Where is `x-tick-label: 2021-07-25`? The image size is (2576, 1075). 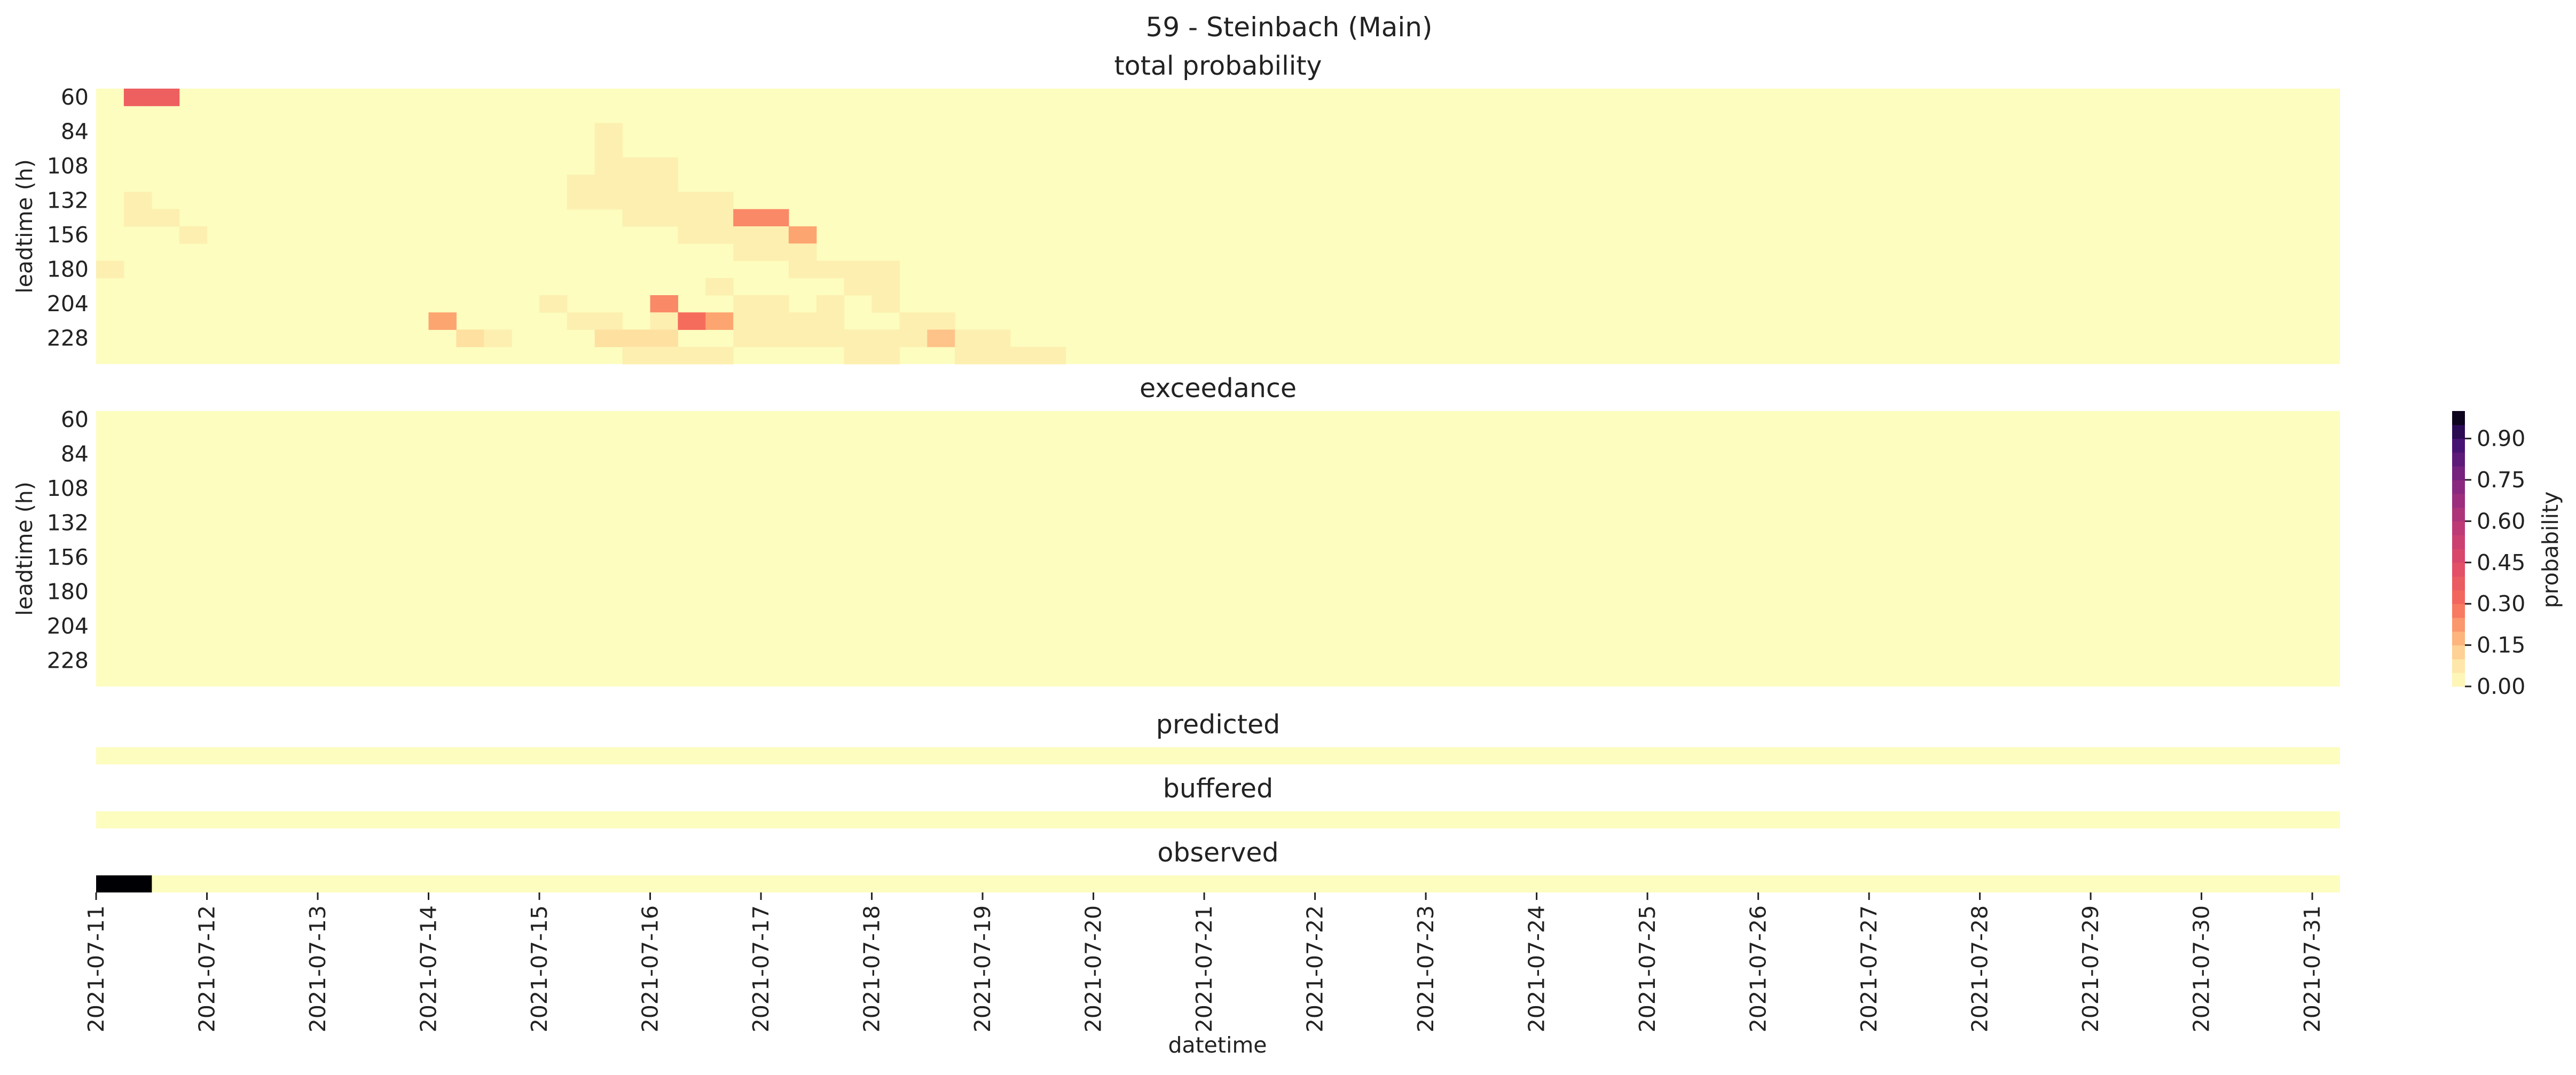
x-tick-label: 2021-07-25 is located at coordinates (1648, 968).